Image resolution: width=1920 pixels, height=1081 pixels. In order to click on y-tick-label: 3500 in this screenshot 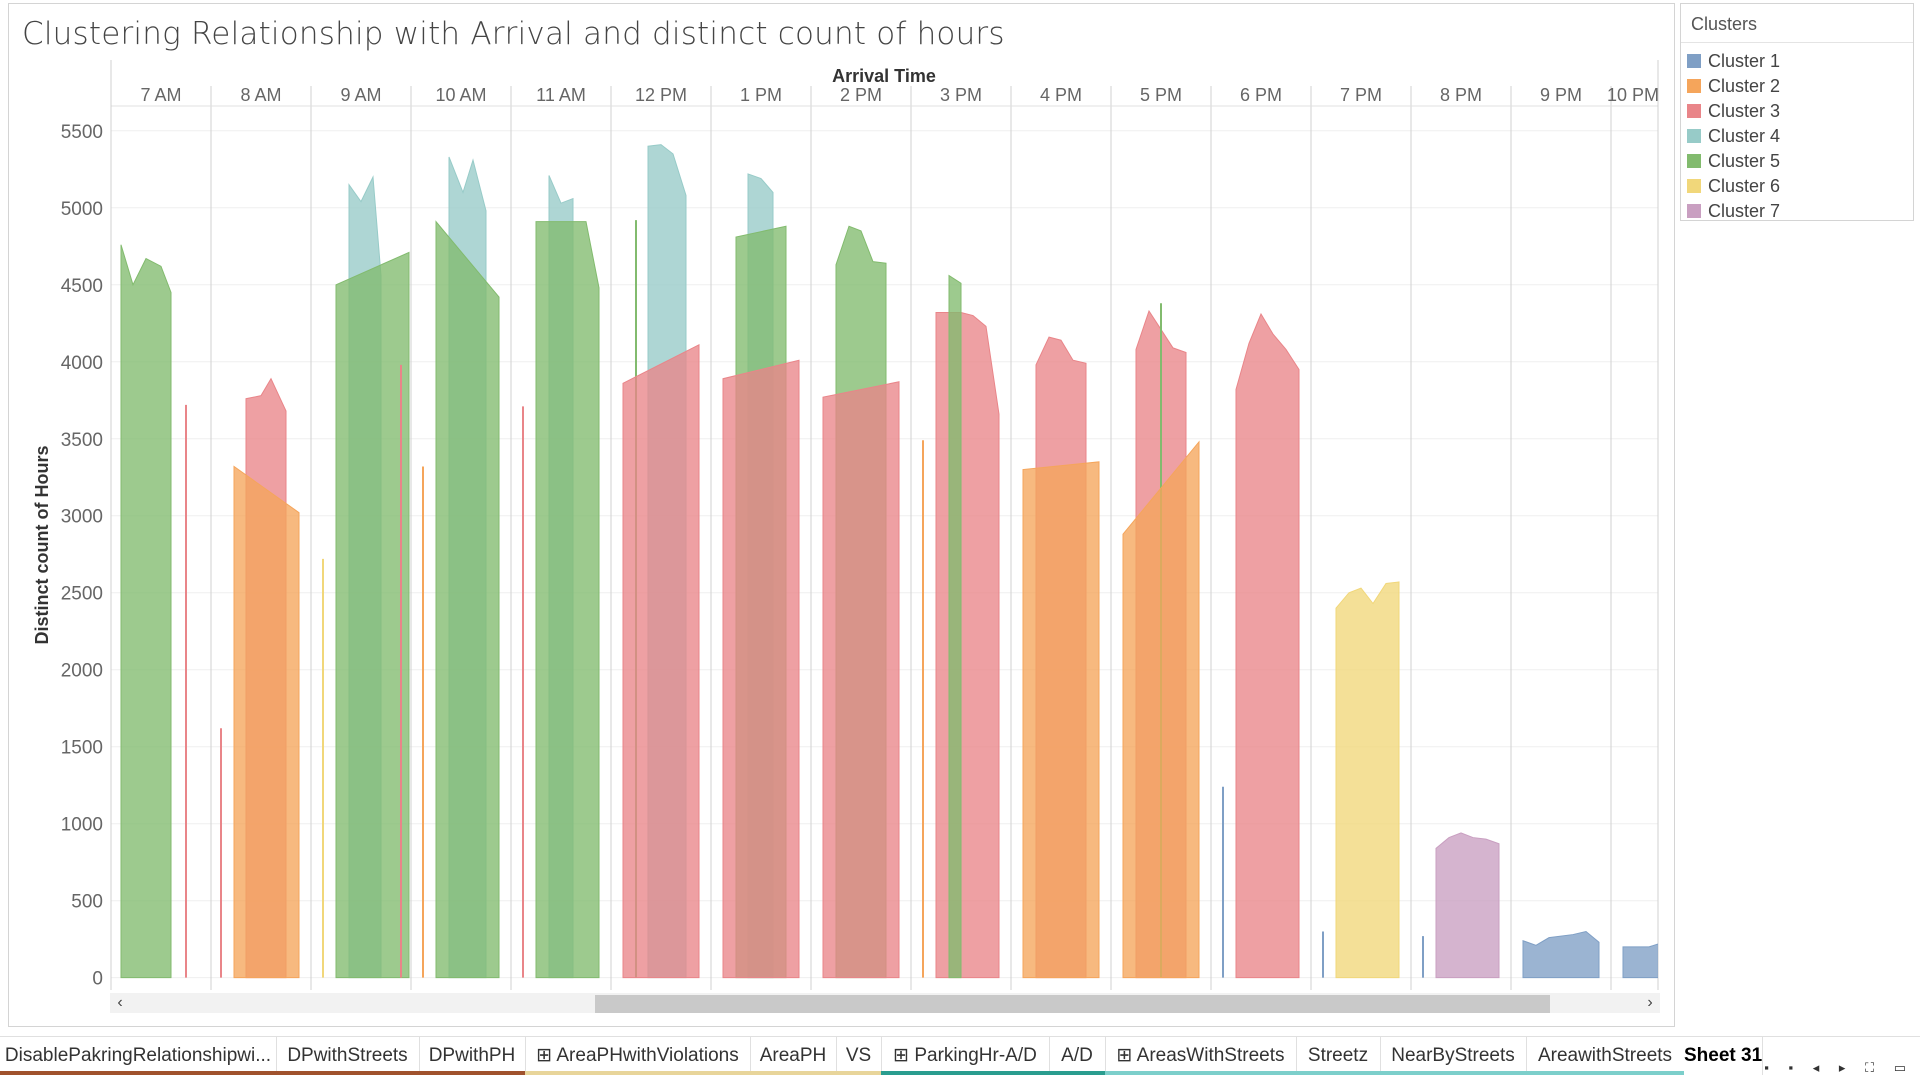, I will do `click(82, 440)`.